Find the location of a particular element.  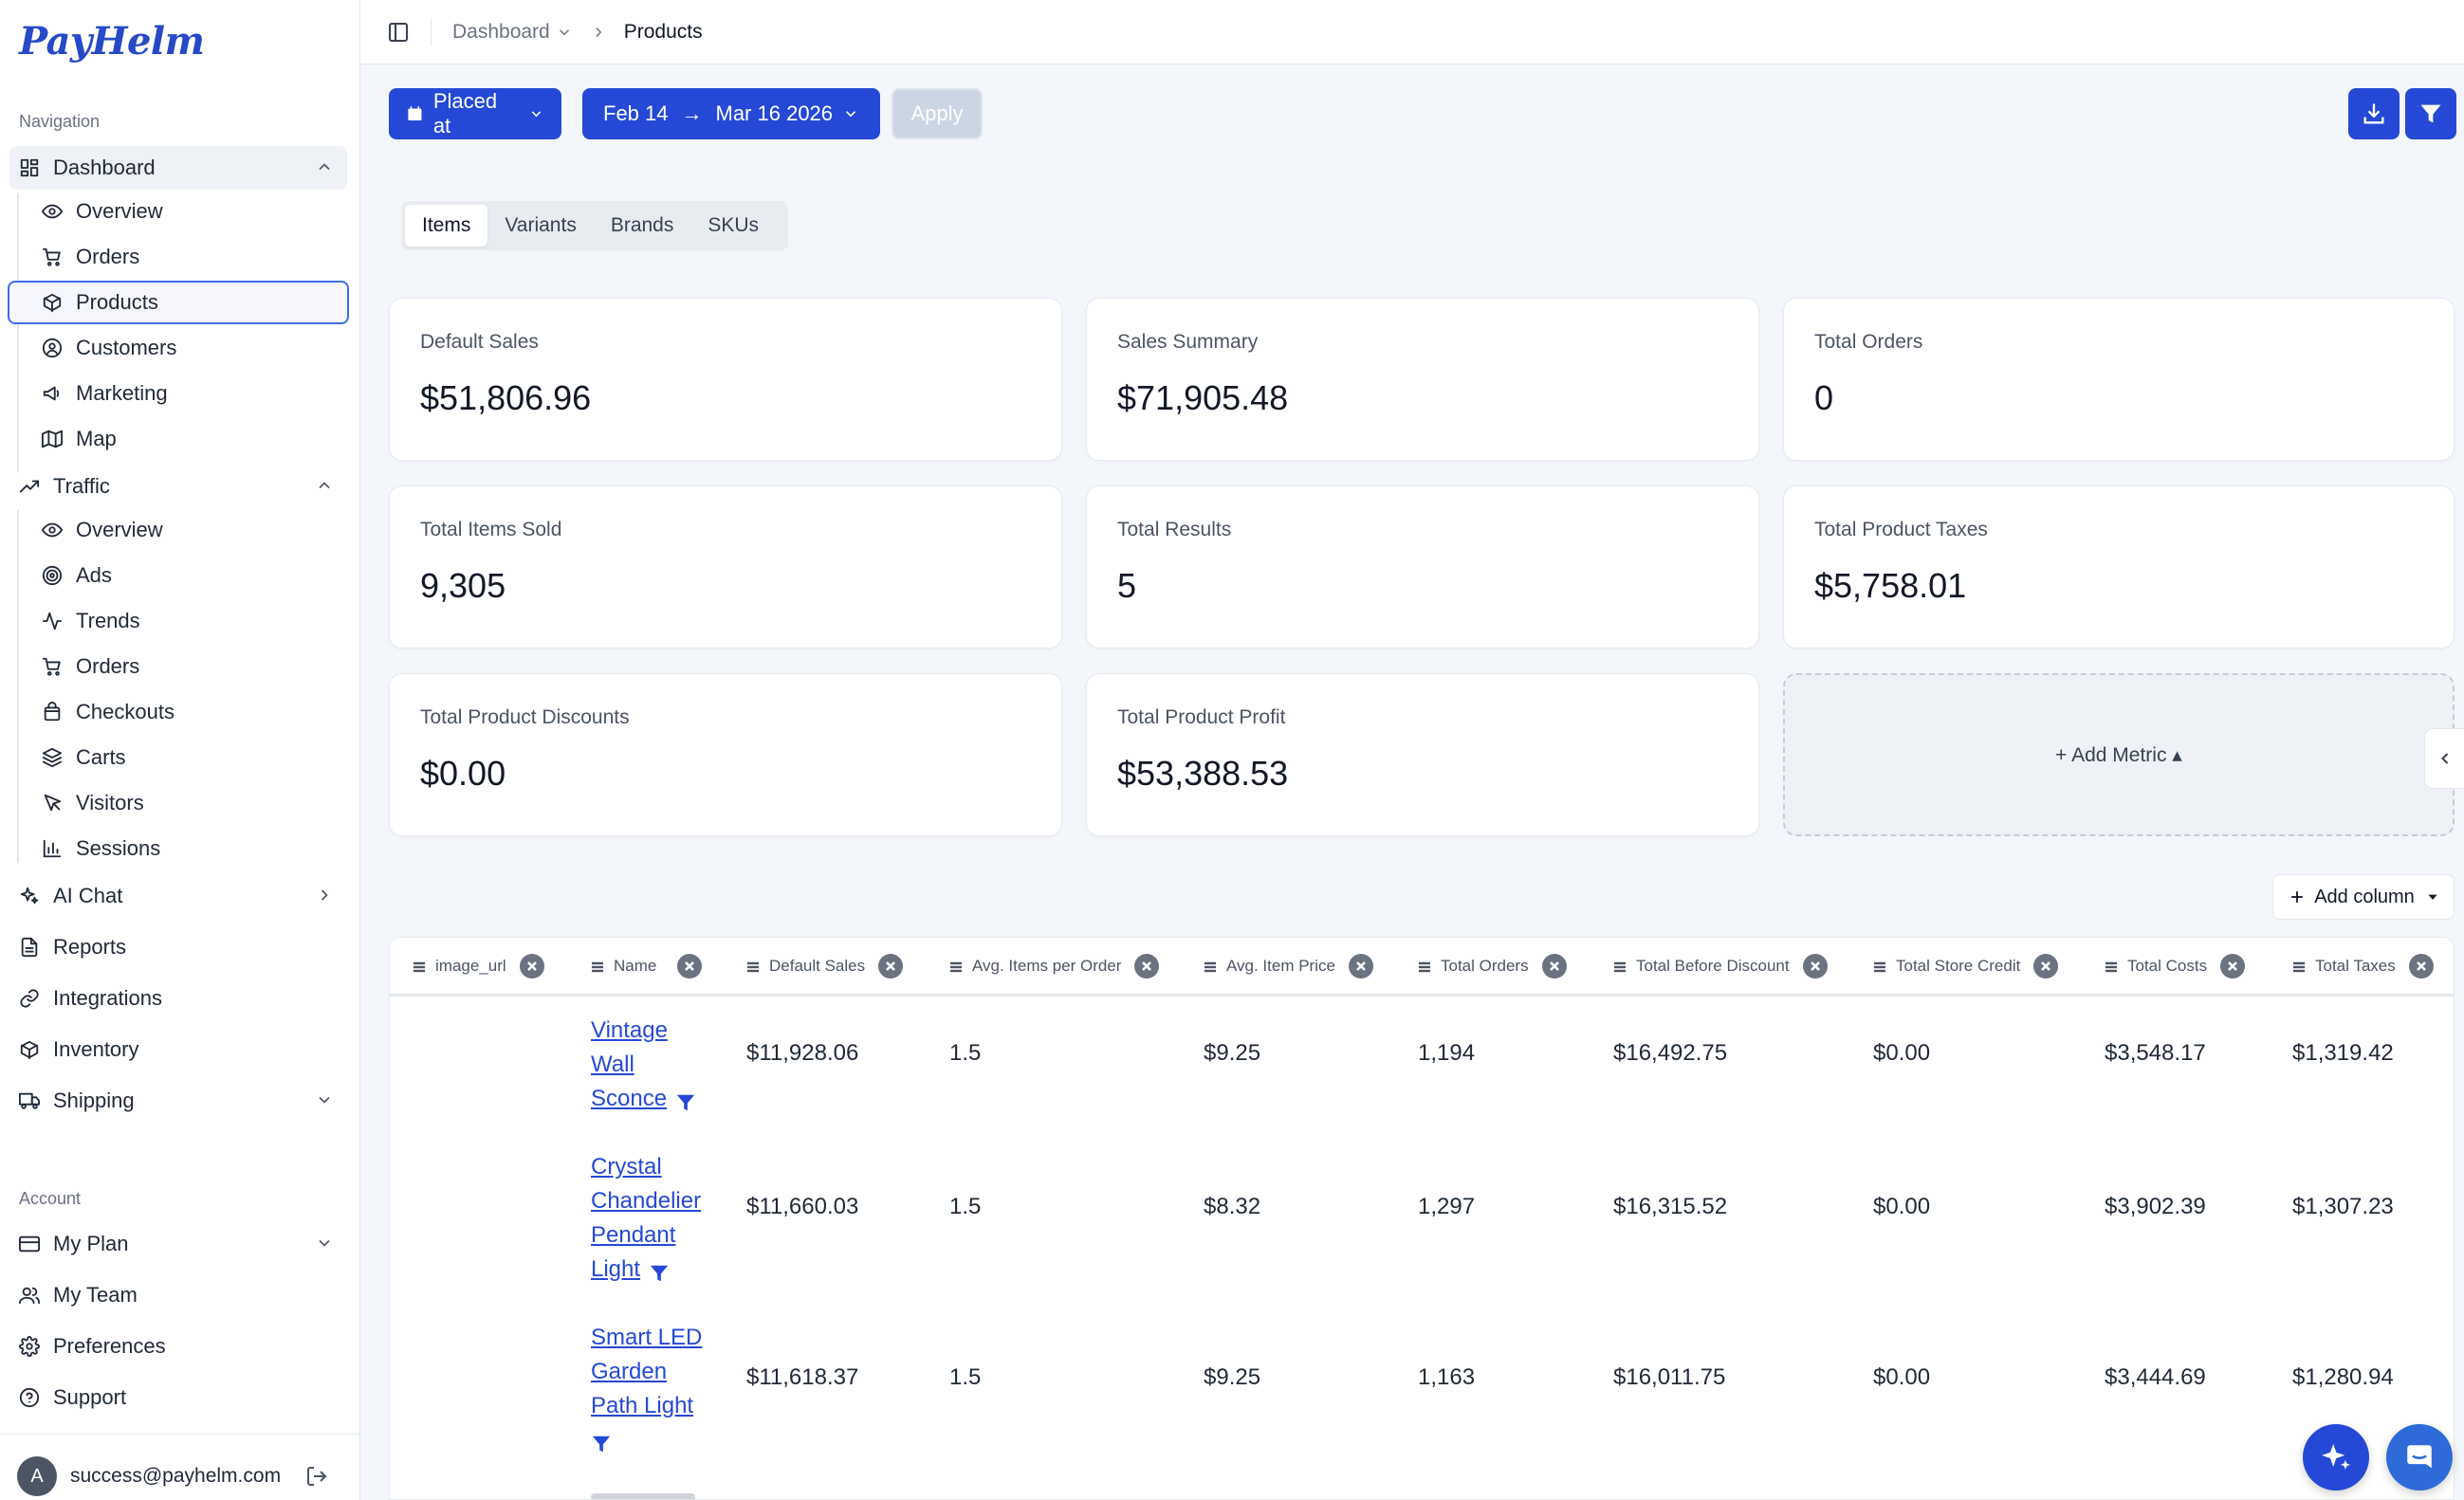

filter-button is located at coordinates (2430, 113).